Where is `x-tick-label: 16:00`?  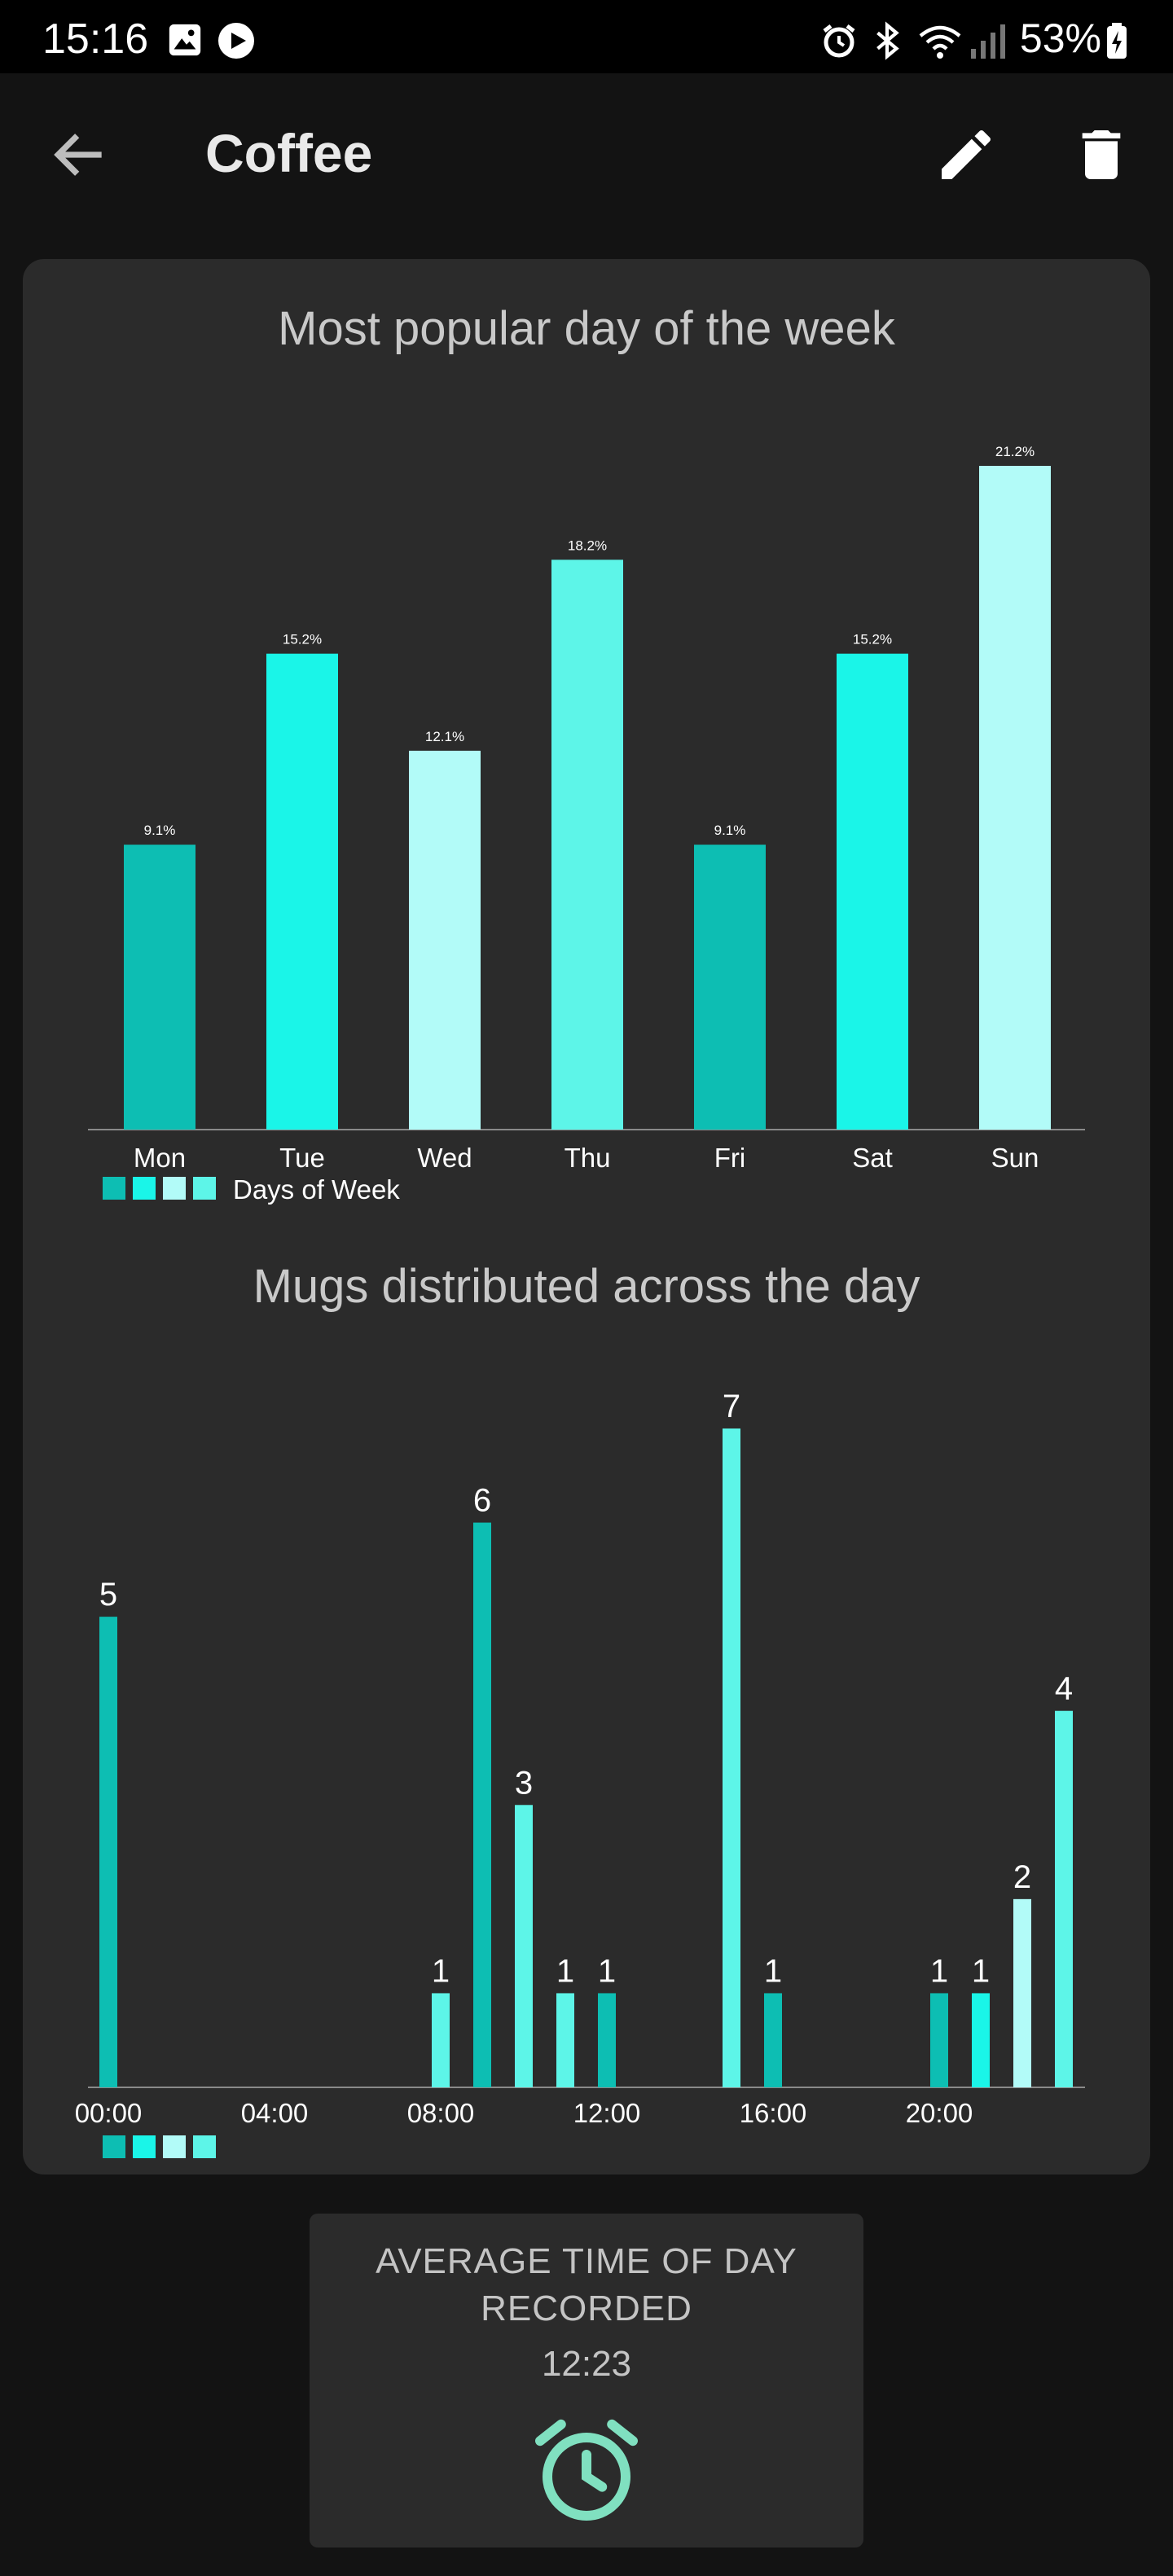
x-tick-label: 16:00 is located at coordinates (773, 2113).